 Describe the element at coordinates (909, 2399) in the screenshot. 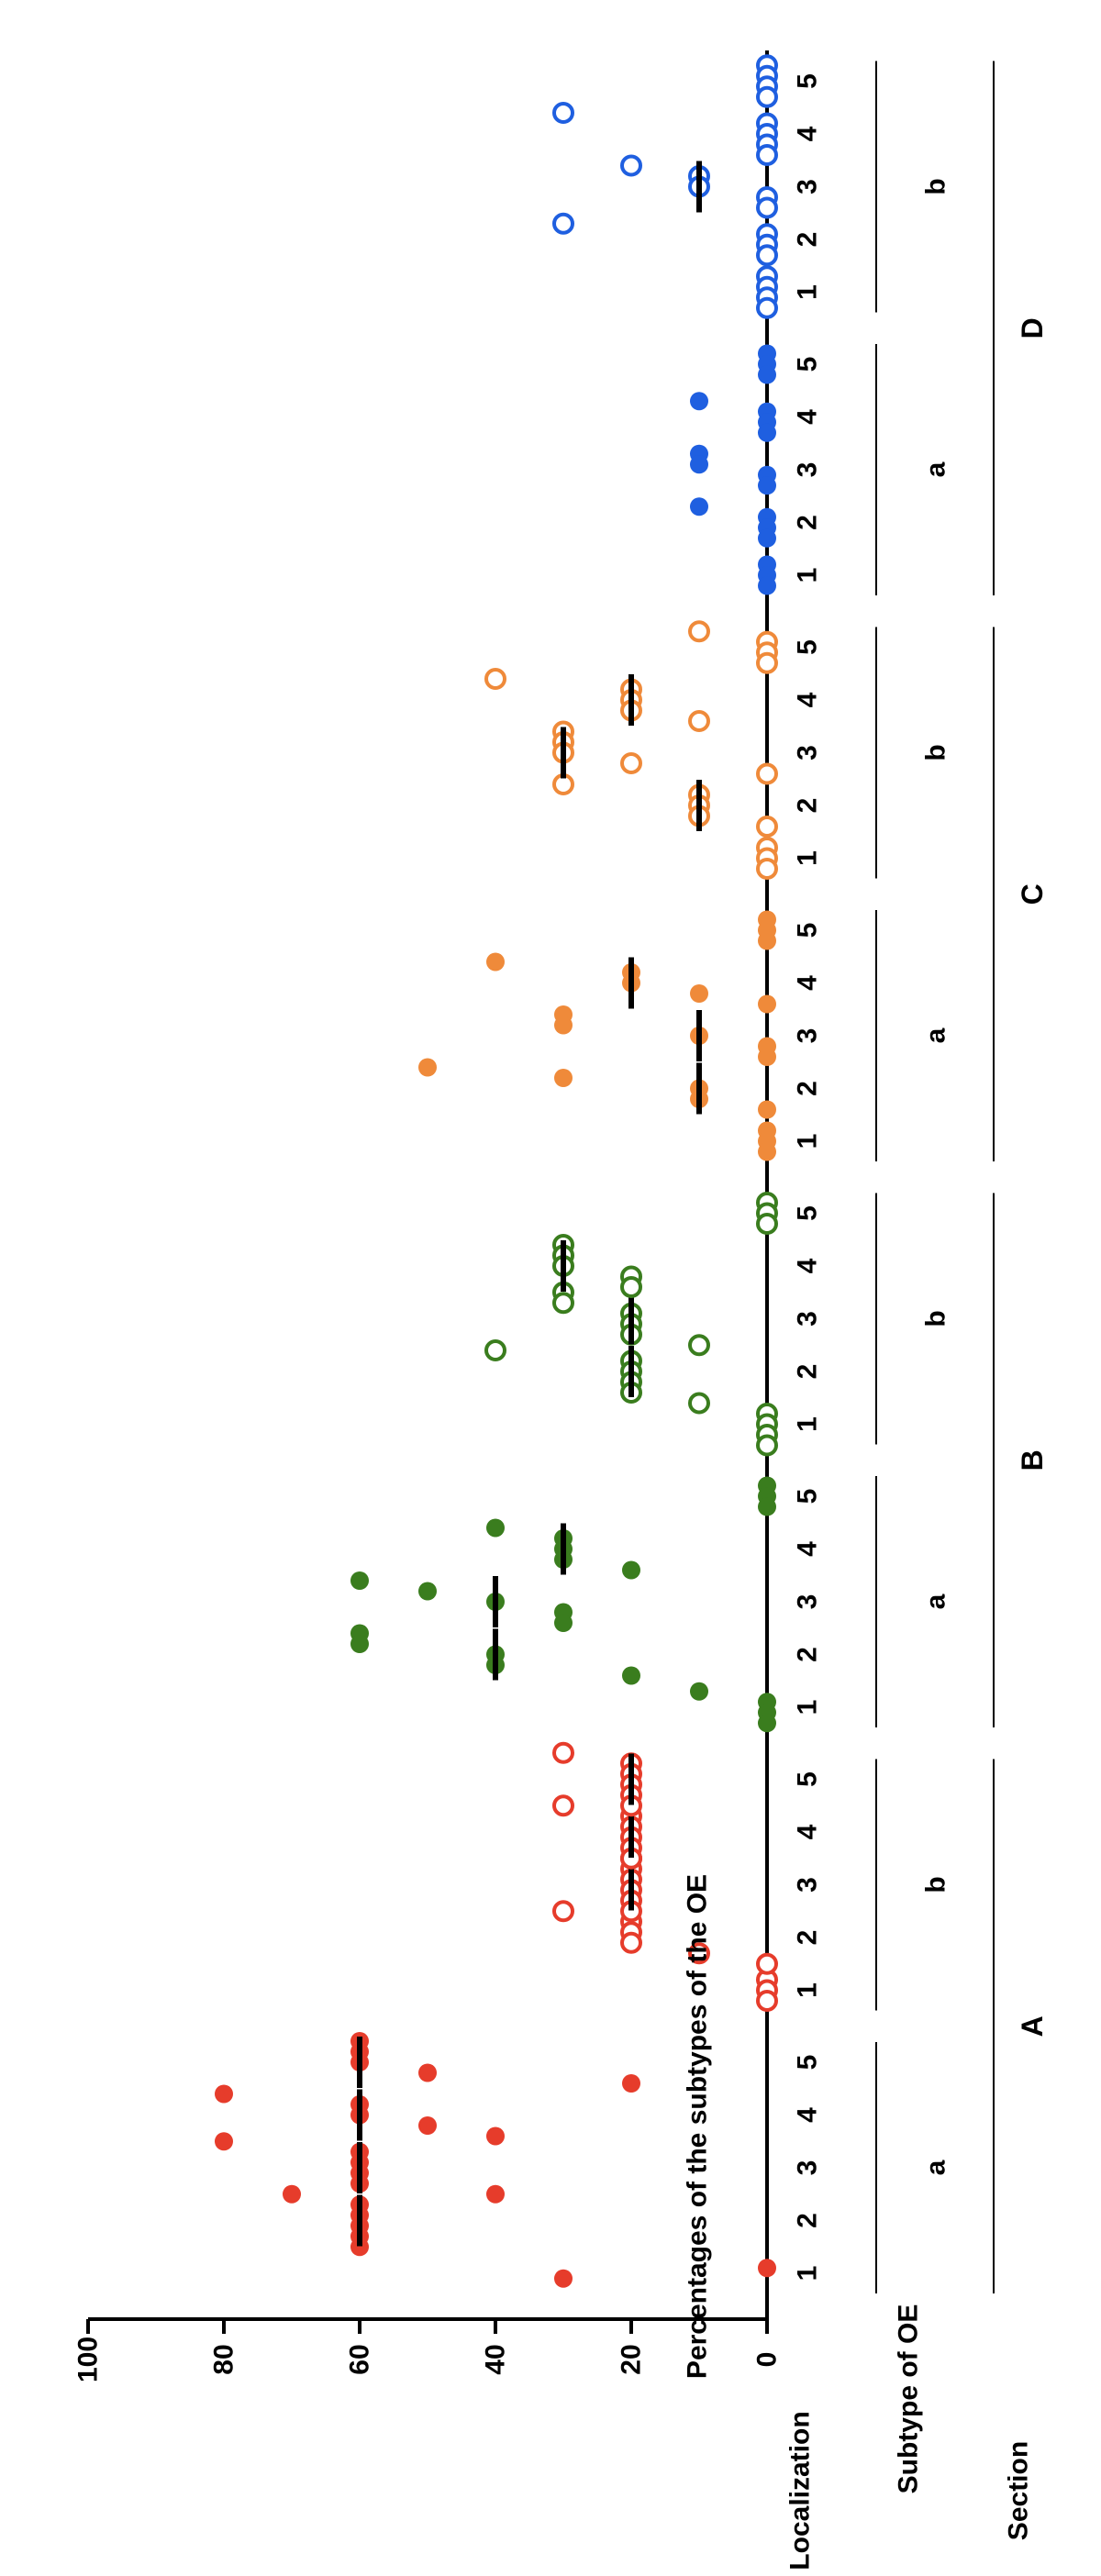

I see `row-label-subtype: Subtype of OE` at that location.